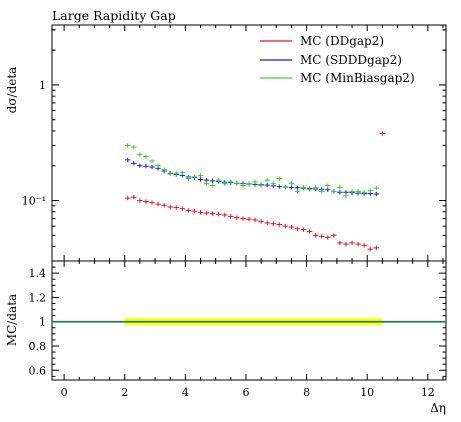  Describe the element at coordinates (12, 320) in the screenshot. I see `ratio-y-axis-label: MC/data` at that location.